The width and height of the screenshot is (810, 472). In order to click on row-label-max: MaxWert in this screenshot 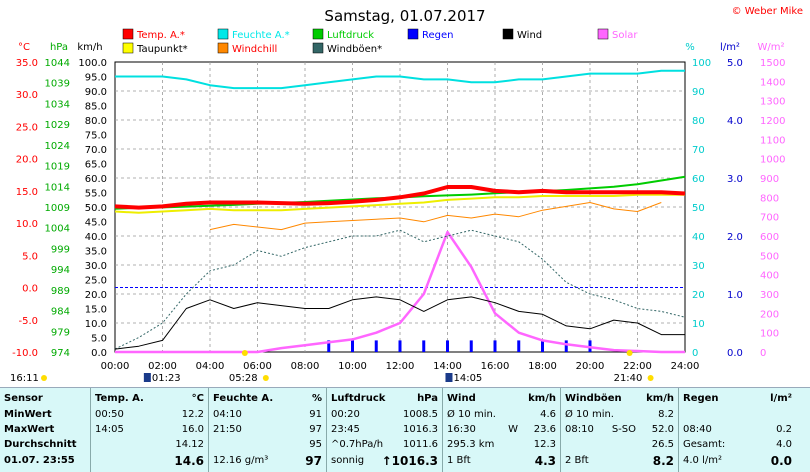, I will do `click(29, 429)`.